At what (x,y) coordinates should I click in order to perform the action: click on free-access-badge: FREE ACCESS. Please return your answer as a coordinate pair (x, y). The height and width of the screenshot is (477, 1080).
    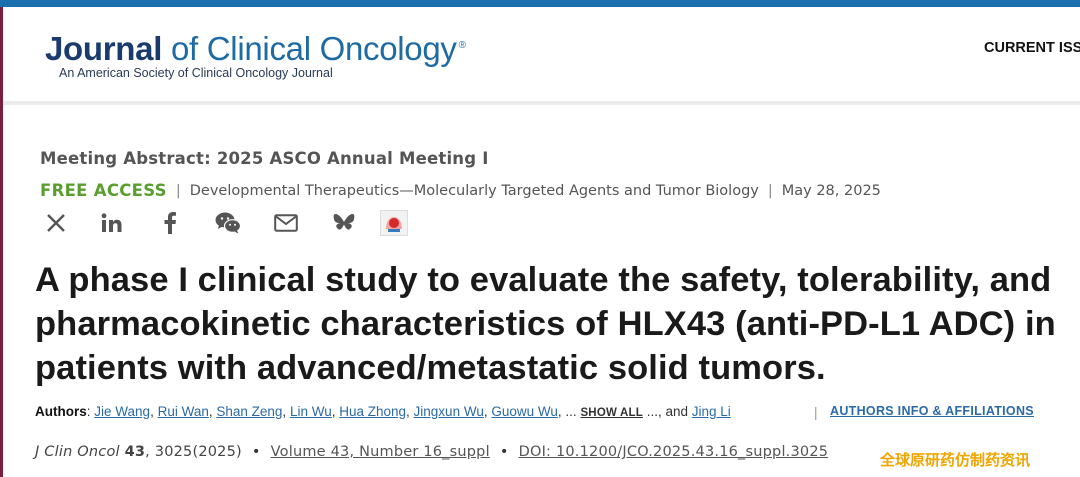
    Looking at the image, I should click on (103, 190).